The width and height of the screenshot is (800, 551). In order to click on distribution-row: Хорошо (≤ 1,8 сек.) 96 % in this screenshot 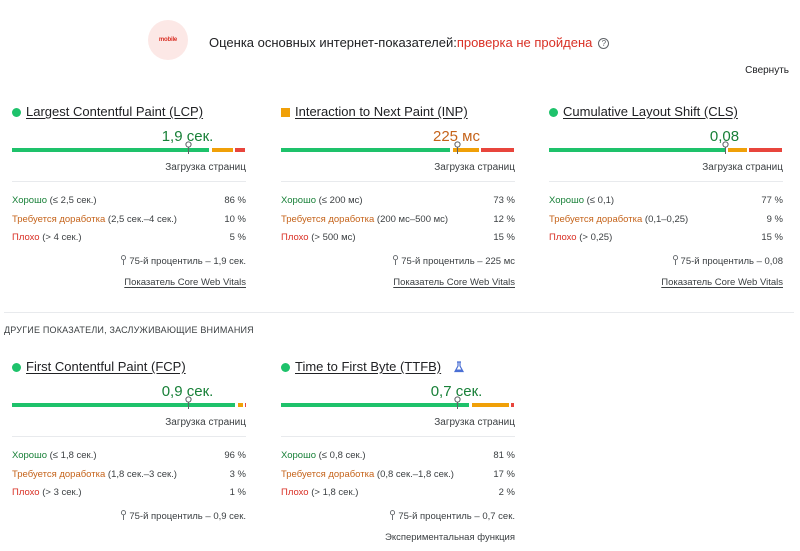, I will do `click(129, 455)`.